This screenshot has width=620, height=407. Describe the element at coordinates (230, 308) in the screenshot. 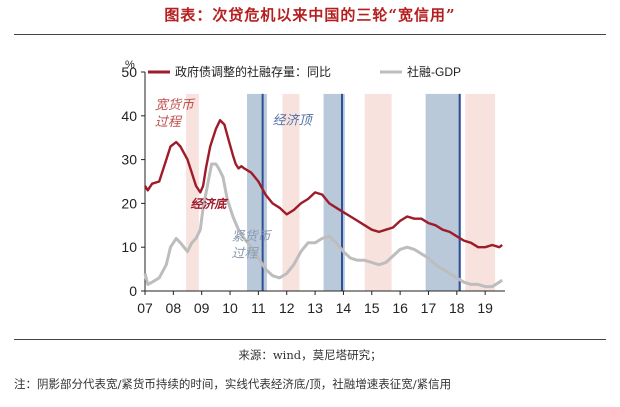

I see `x-tick-label-3: 10` at that location.